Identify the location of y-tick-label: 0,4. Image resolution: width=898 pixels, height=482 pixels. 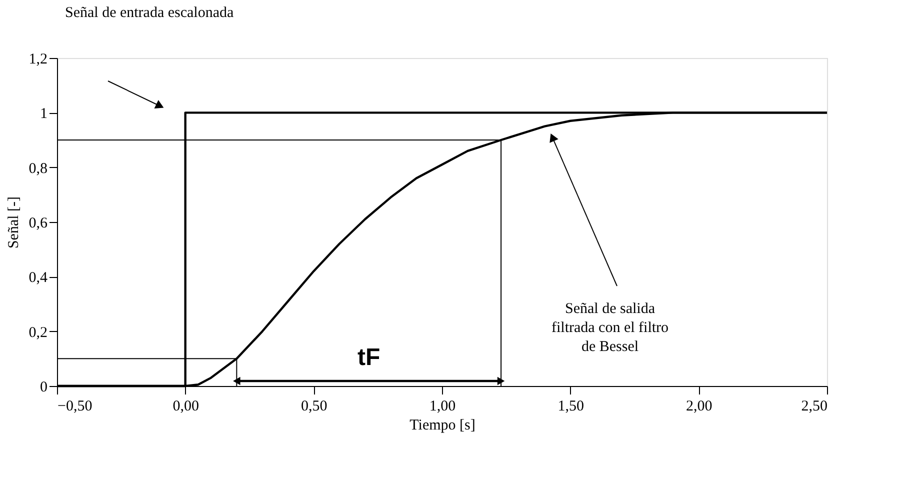
(38, 278).